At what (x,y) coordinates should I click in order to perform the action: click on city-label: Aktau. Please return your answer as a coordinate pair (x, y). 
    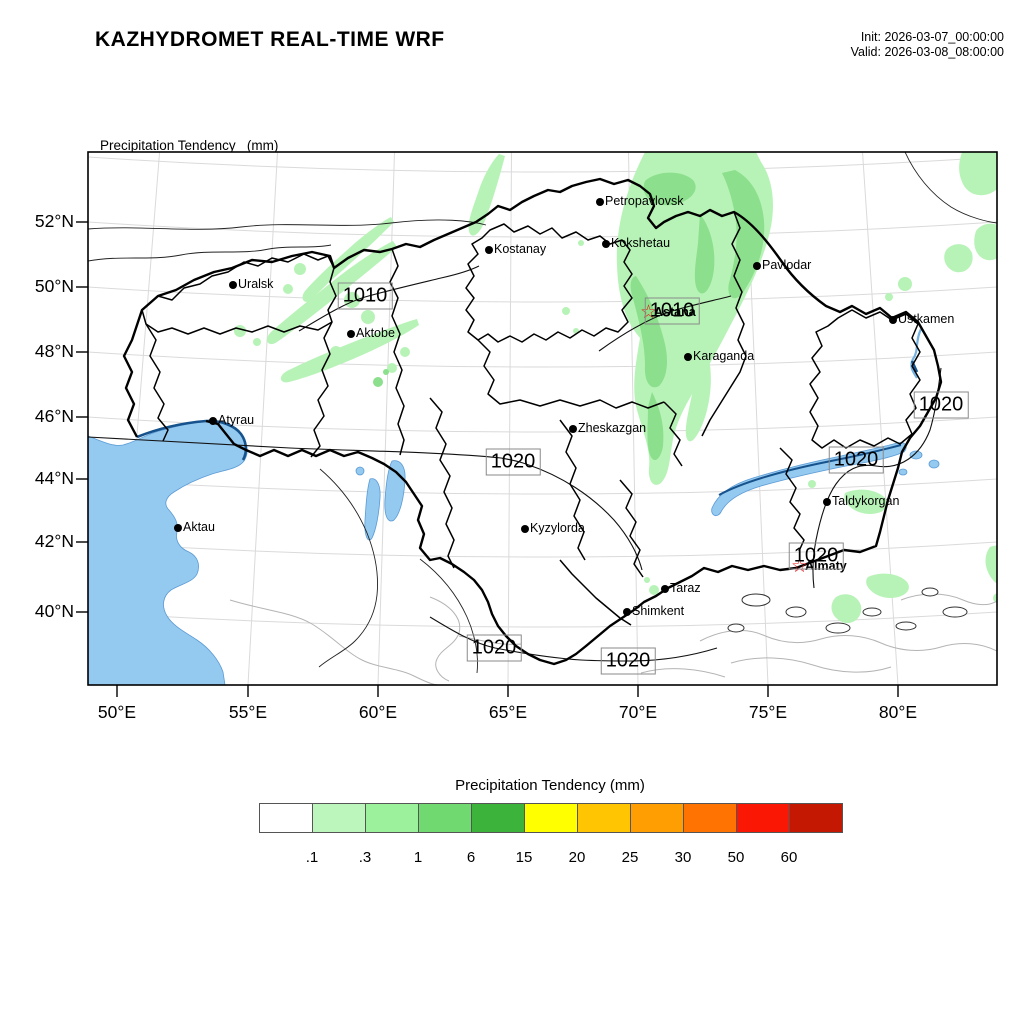
    Looking at the image, I should click on (199, 527).